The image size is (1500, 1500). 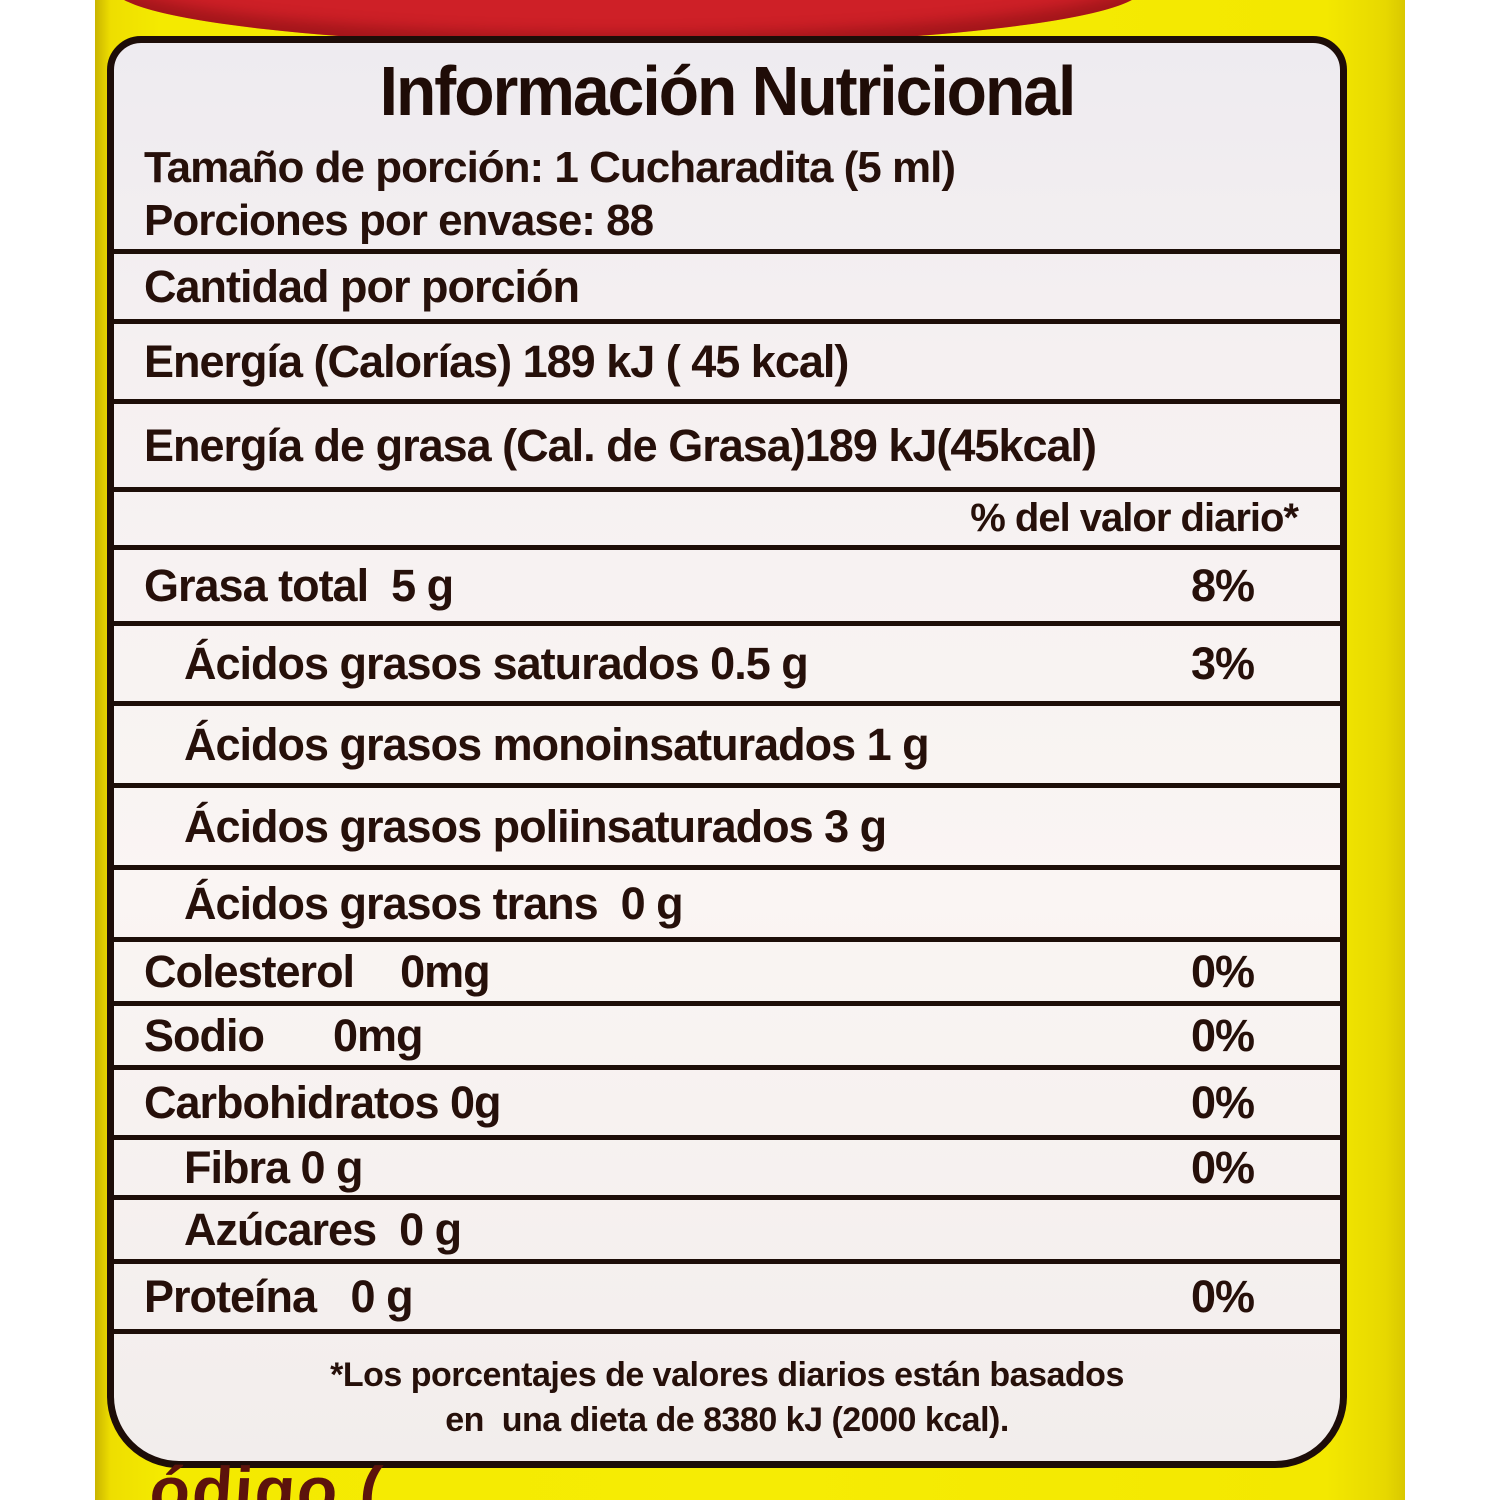 I want to click on page-title: Información Nutricional, so click(x=728, y=91).